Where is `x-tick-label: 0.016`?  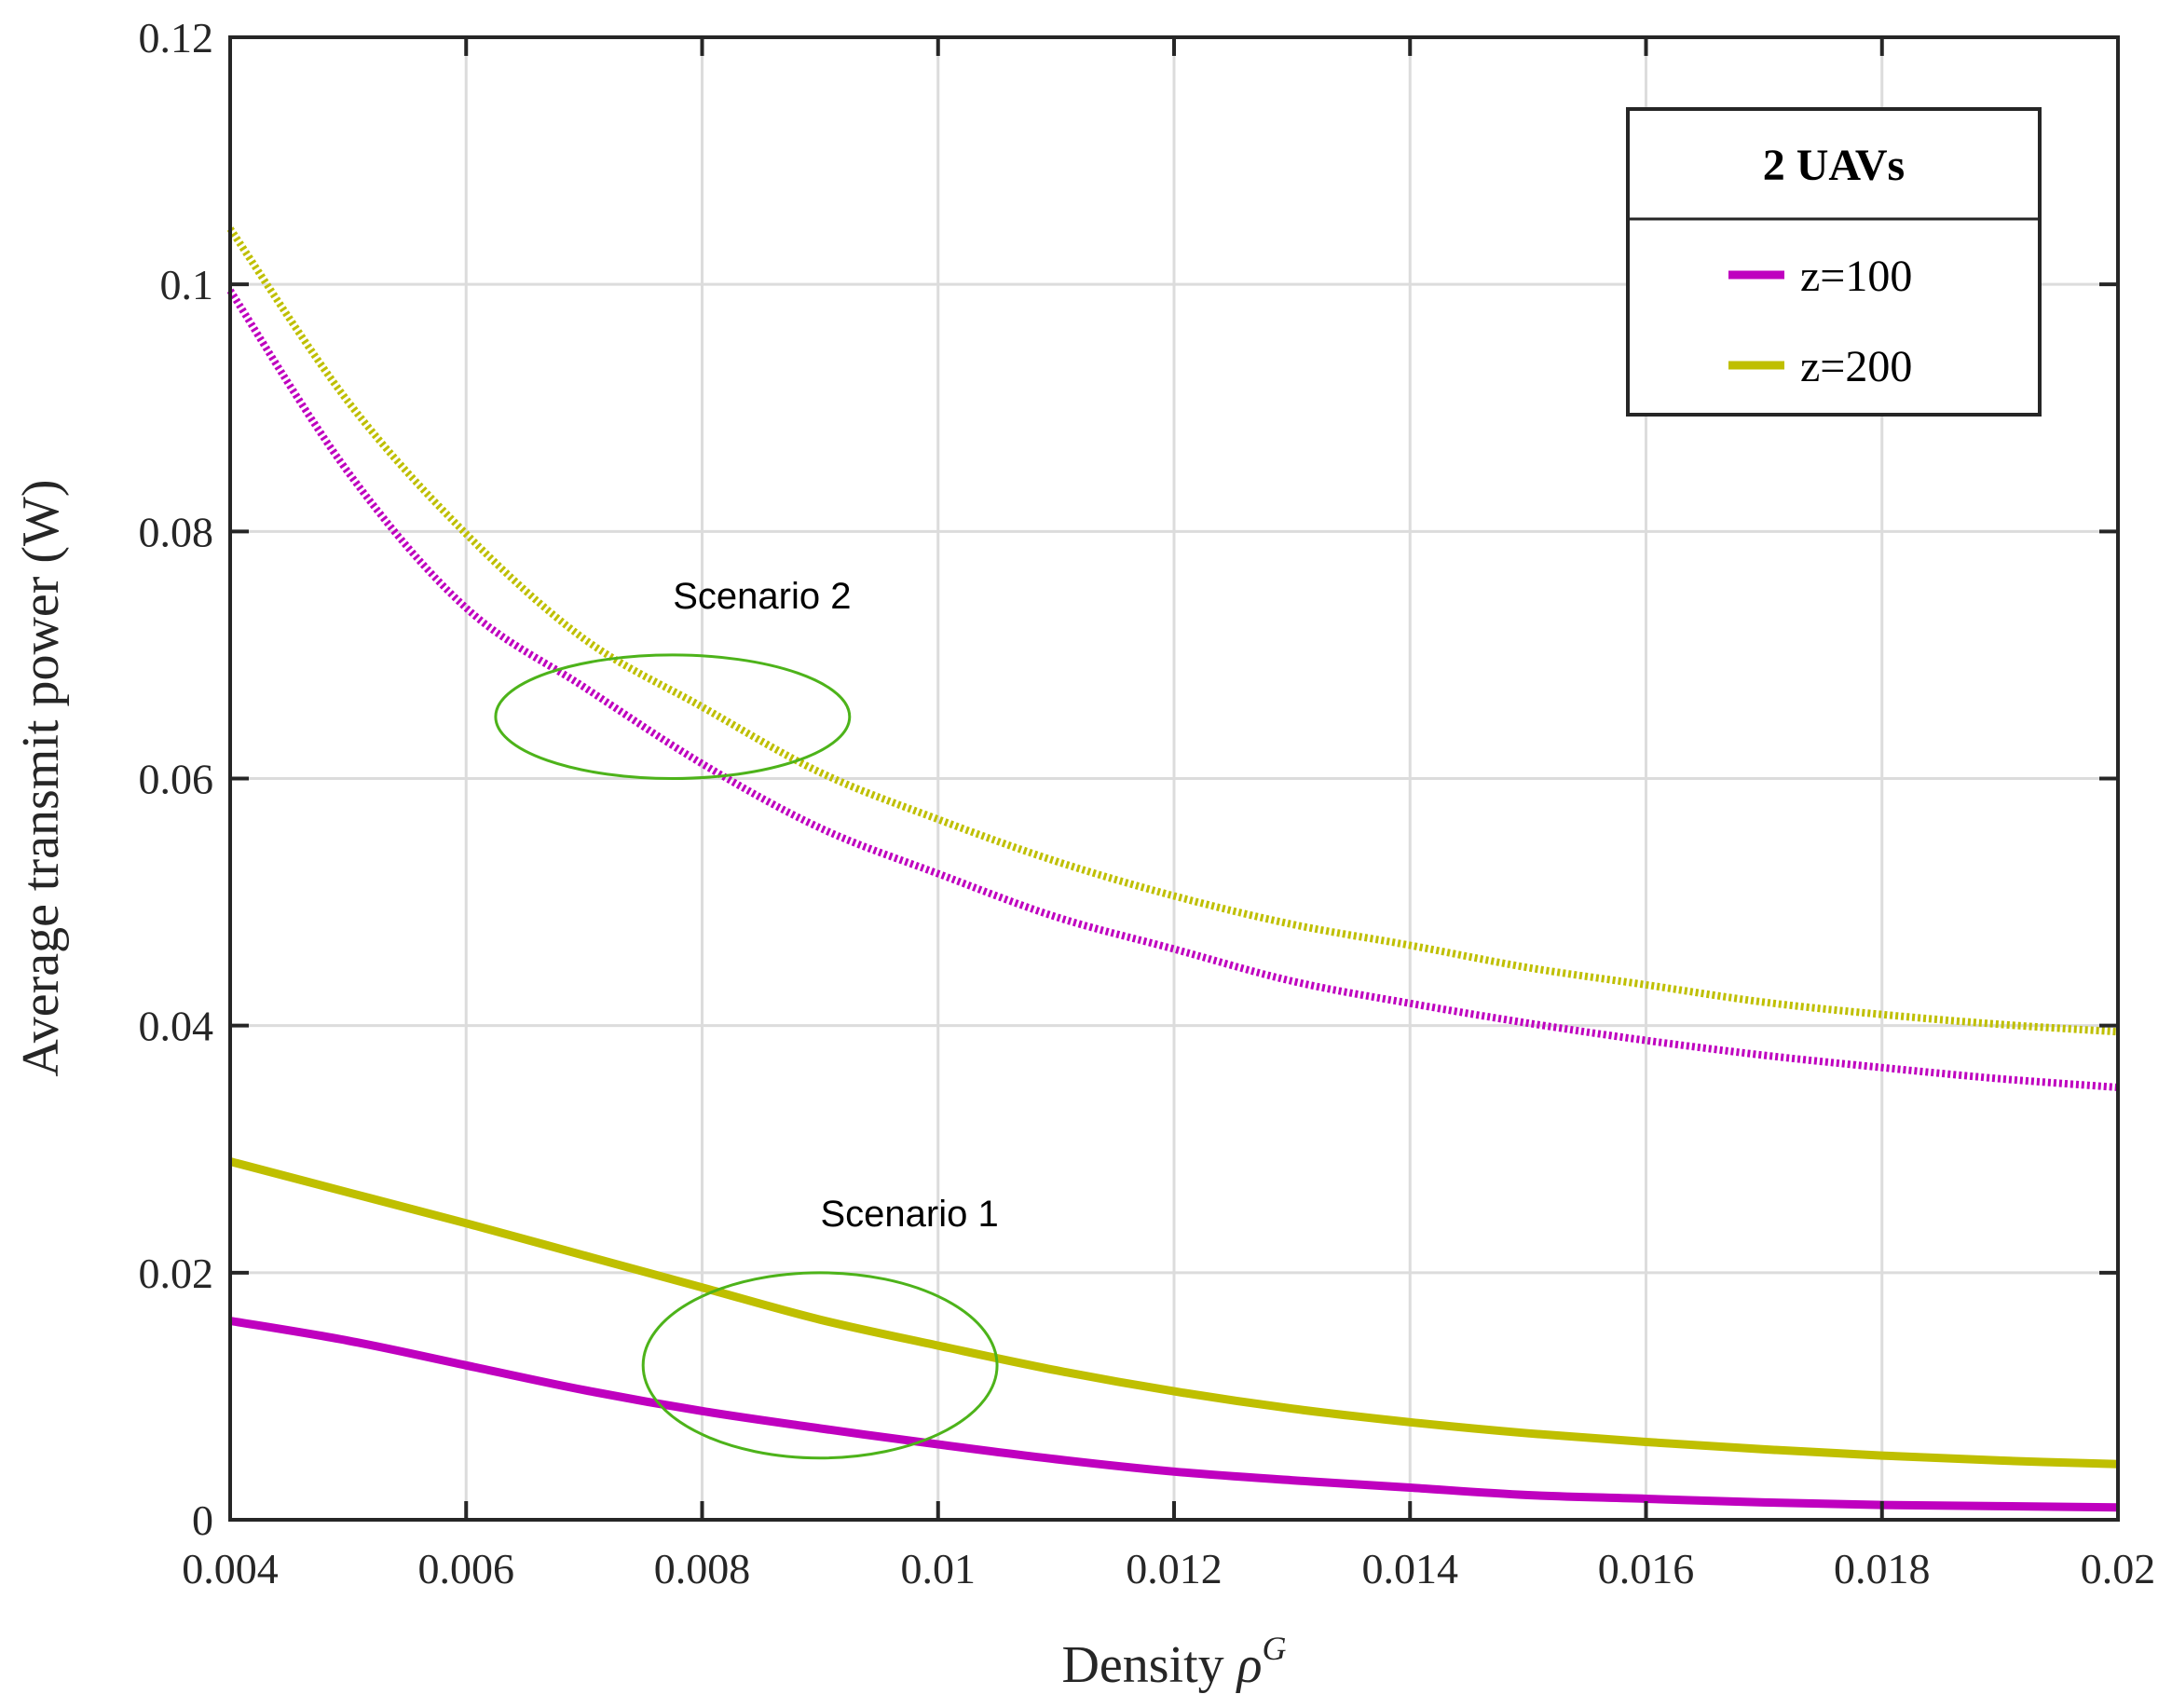
x-tick-label: 0.016 is located at coordinates (1646, 1568).